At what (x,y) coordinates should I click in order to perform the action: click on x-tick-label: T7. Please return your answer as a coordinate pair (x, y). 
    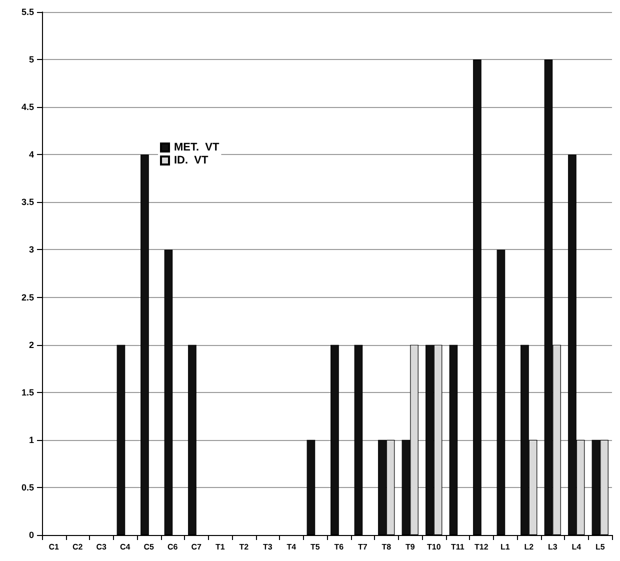
    Looking at the image, I should click on (363, 547).